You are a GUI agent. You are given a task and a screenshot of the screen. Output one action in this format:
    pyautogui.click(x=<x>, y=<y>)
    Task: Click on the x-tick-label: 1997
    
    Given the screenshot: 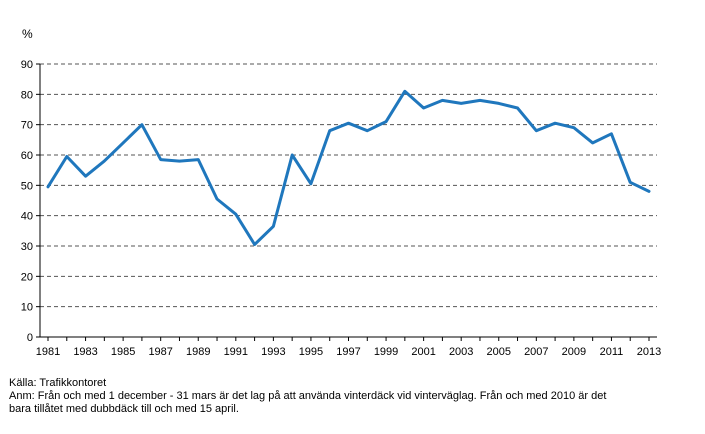 What is the action you would take?
    pyautogui.click(x=348, y=352)
    